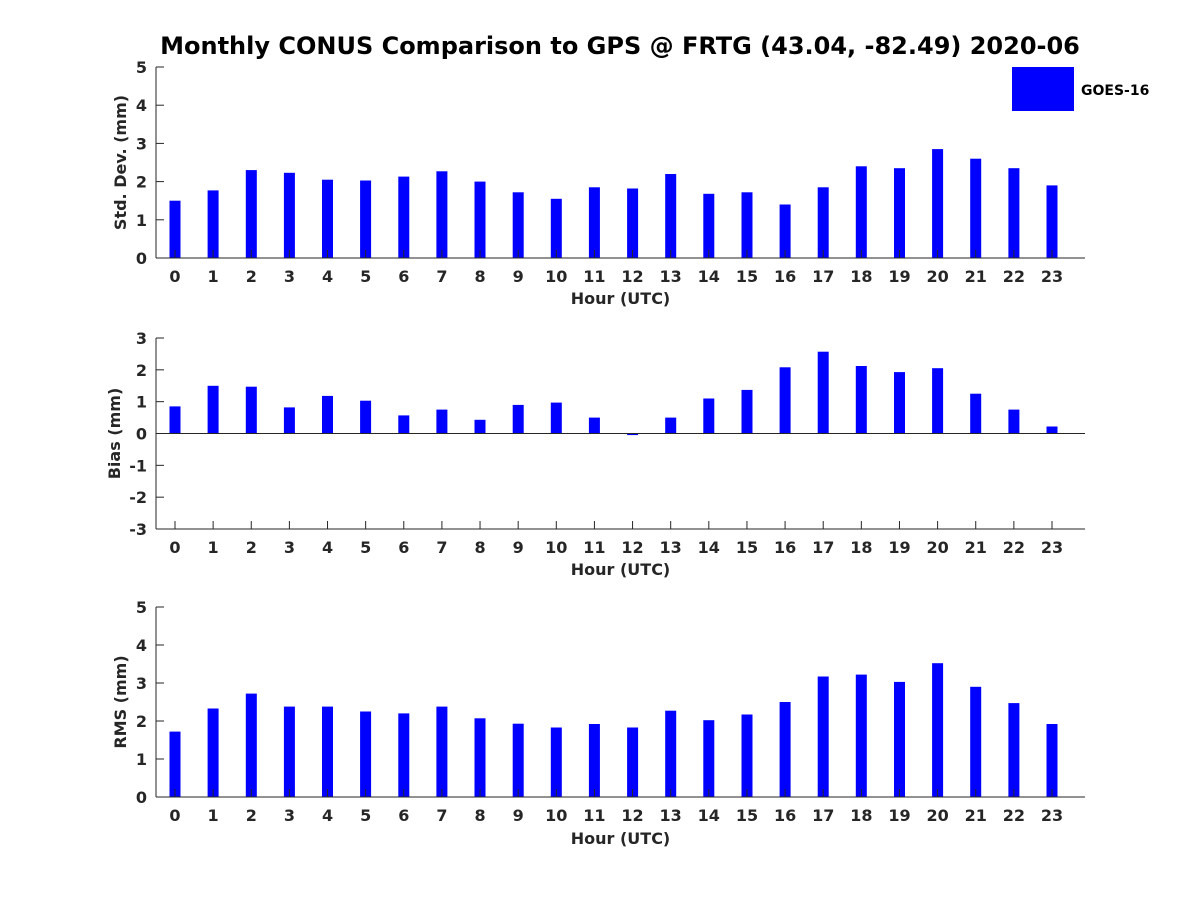 The image size is (1200, 900). What do you see at coordinates (138, 497) in the screenshot?
I see `y-tick-label: -2` at bounding box center [138, 497].